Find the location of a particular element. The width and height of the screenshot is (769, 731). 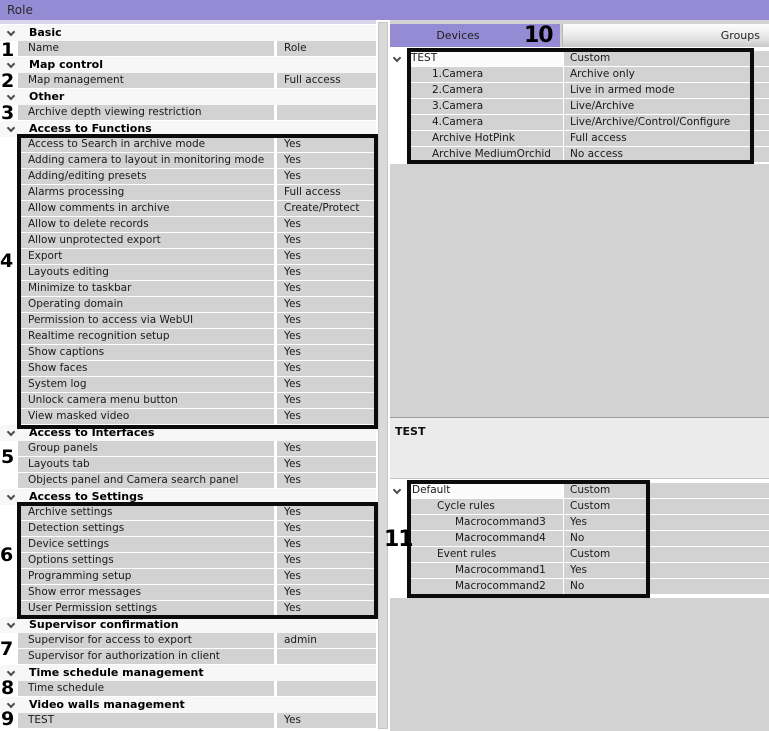

rules-tree-row-macrocommand1: Macrocommand1 Yes is located at coordinates (579, 571).